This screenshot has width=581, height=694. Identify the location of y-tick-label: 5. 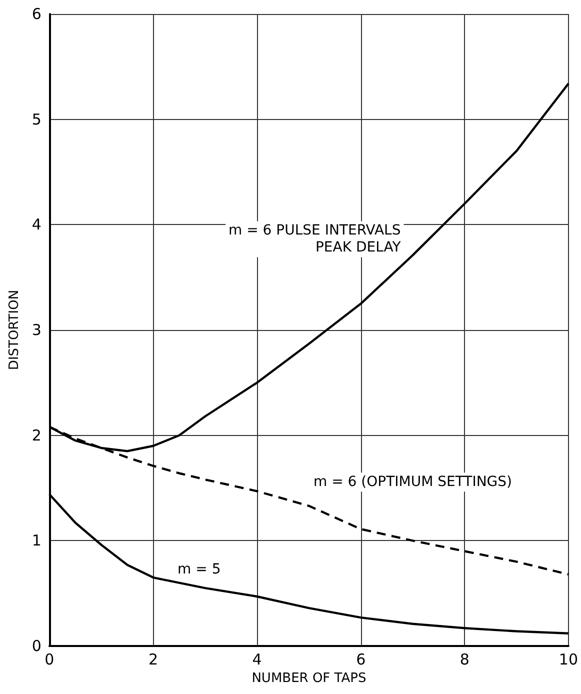
(37, 119).